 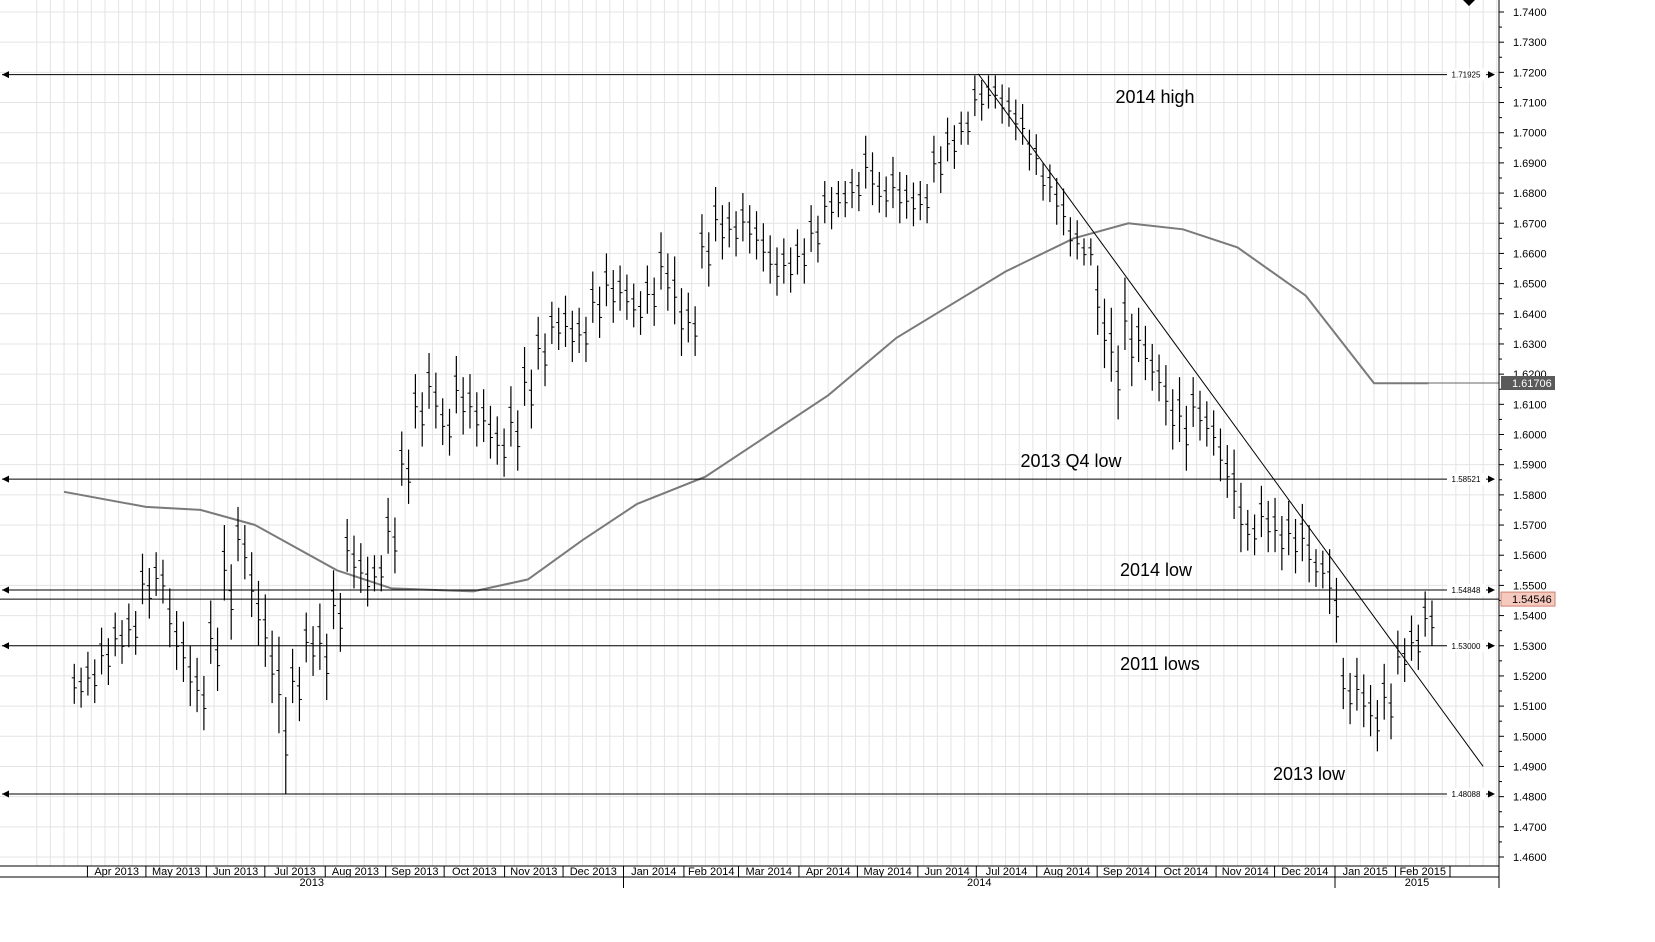 What do you see at coordinates (1532, 384) in the screenshot?
I see `moving-average-badge-label: 1.61706` at bounding box center [1532, 384].